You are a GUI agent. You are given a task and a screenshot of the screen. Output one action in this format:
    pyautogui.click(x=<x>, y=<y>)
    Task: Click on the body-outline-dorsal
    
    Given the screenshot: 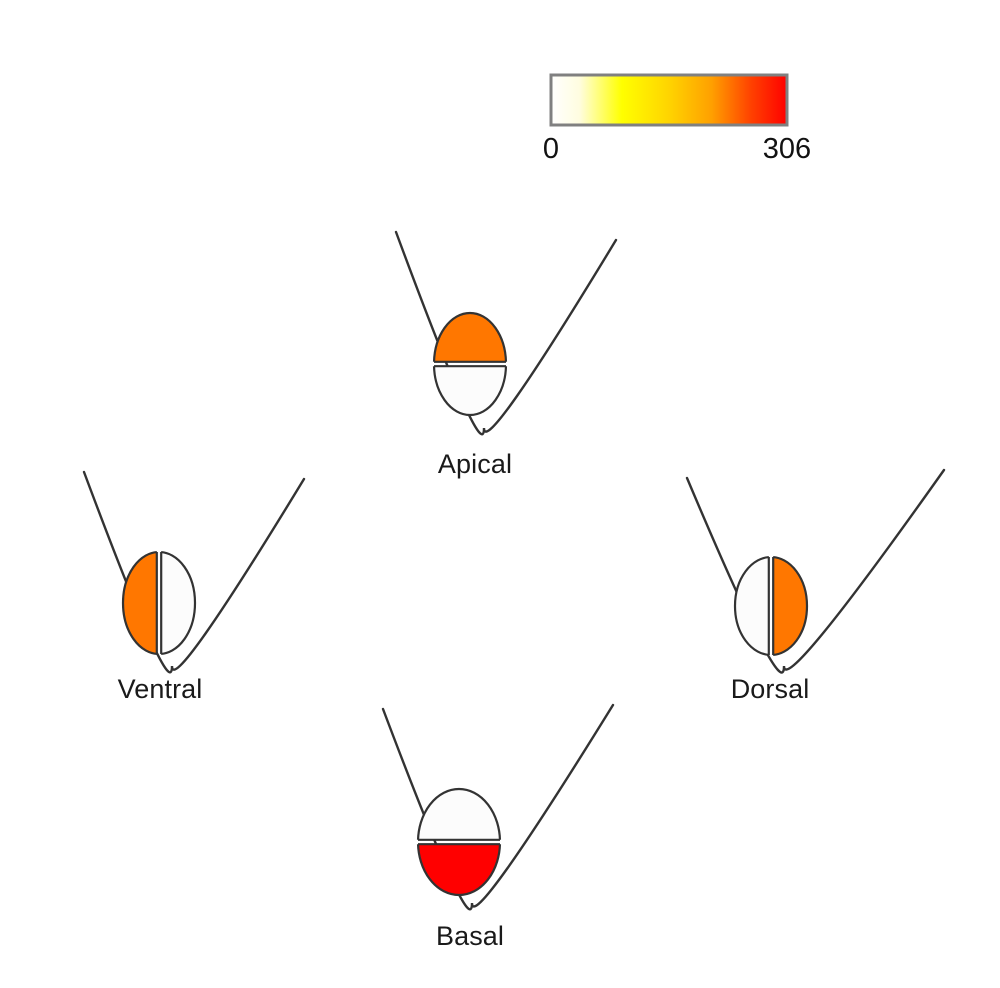 What is the action you would take?
    pyautogui.click(x=815, y=571)
    